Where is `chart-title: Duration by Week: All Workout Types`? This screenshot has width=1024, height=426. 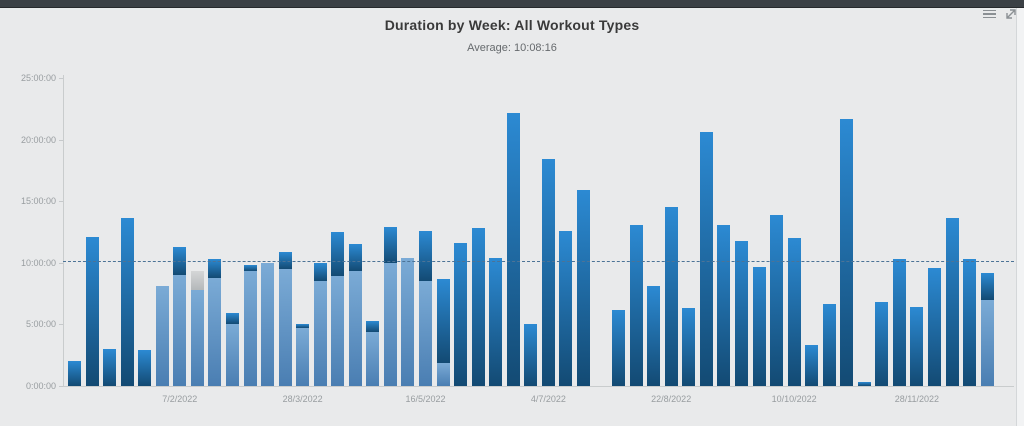
chart-title: Duration by Week: All Workout Types is located at coordinates (512, 25).